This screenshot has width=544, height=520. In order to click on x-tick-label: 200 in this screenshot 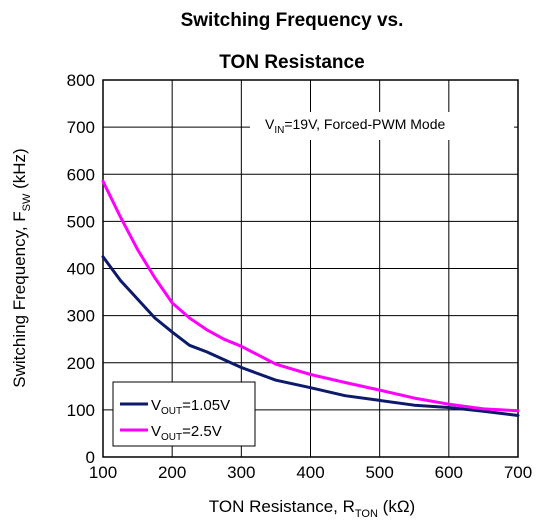, I will do `click(172, 472)`.